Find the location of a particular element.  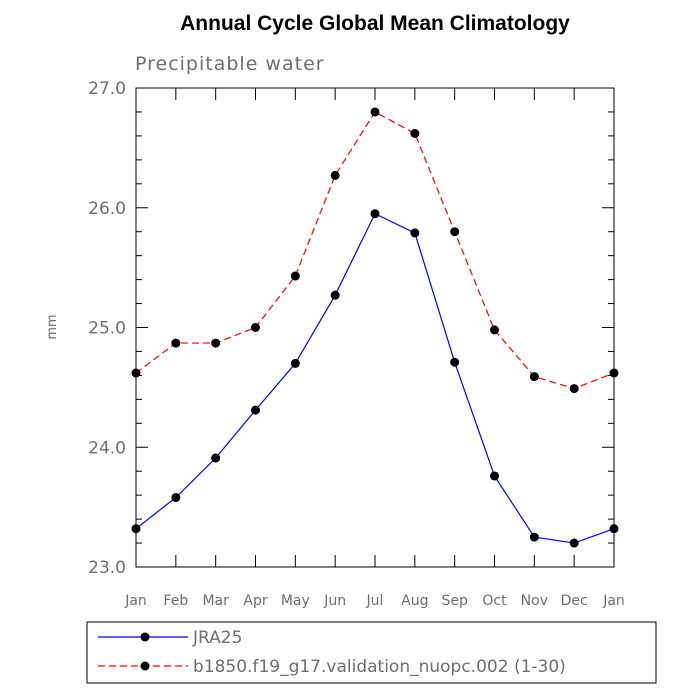

chart-subtitle: Precipitable water is located at coordinates (230, 64).